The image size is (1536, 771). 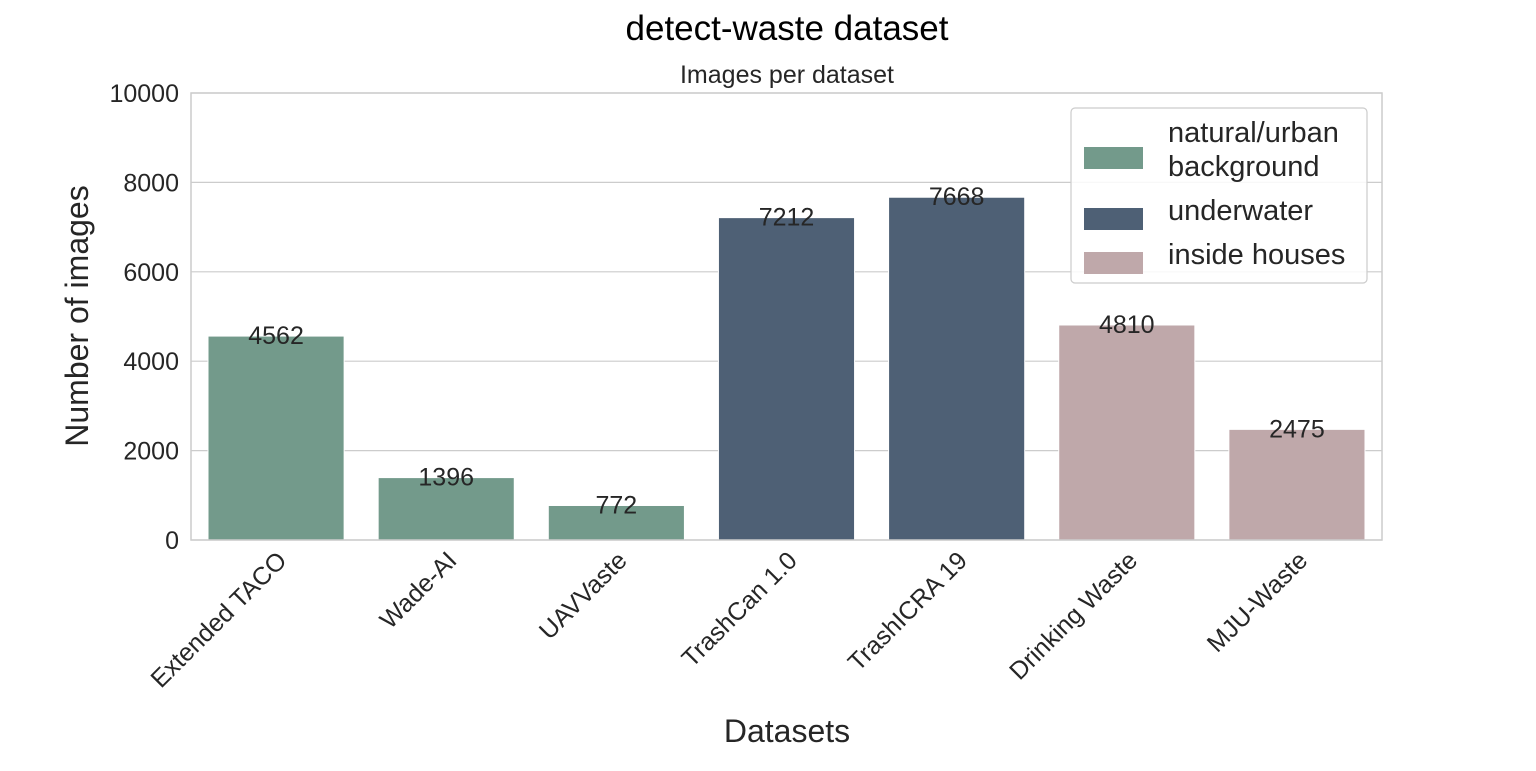 What do you see at coordinates (77, 315) in the screenshot?
I see `y-axis-title: Number of images` at bounding box center [77, 315].